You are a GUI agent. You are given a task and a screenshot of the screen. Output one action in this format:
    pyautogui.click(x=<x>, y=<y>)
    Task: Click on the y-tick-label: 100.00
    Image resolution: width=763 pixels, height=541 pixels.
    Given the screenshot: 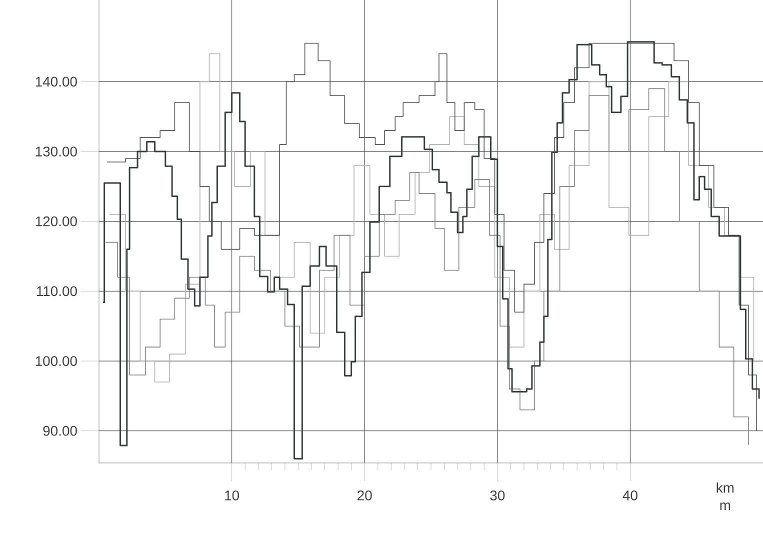 What is the action you would take?
    pyautogui.click(x=56, y=361)
    